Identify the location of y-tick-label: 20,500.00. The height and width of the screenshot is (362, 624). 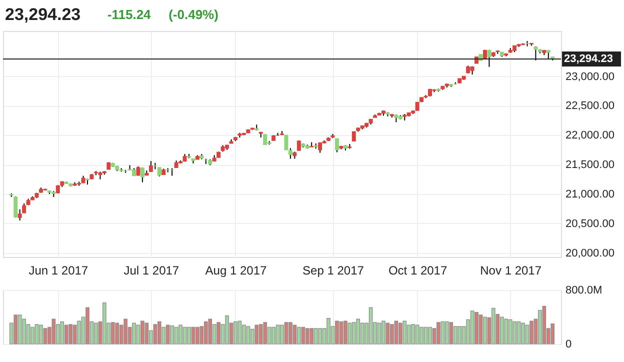
(590, 224).